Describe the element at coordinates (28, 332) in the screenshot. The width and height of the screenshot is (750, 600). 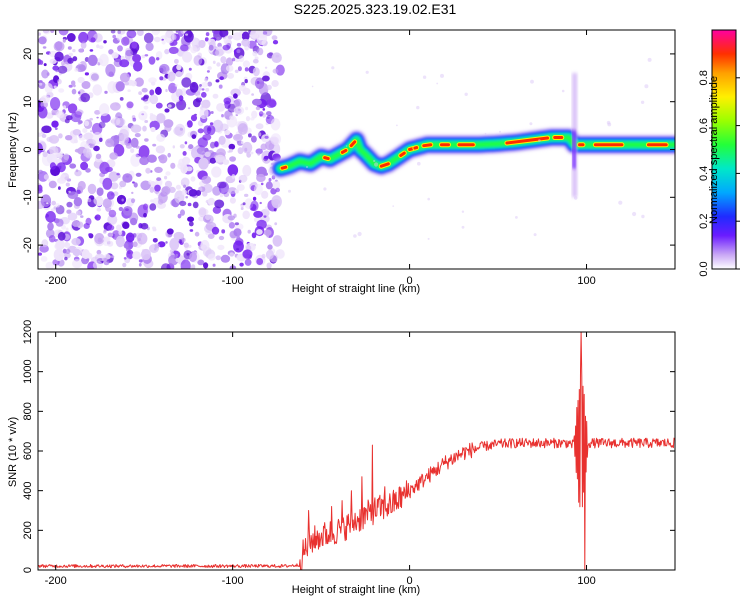
I see `snr-ytick-label: 1200` at that location.